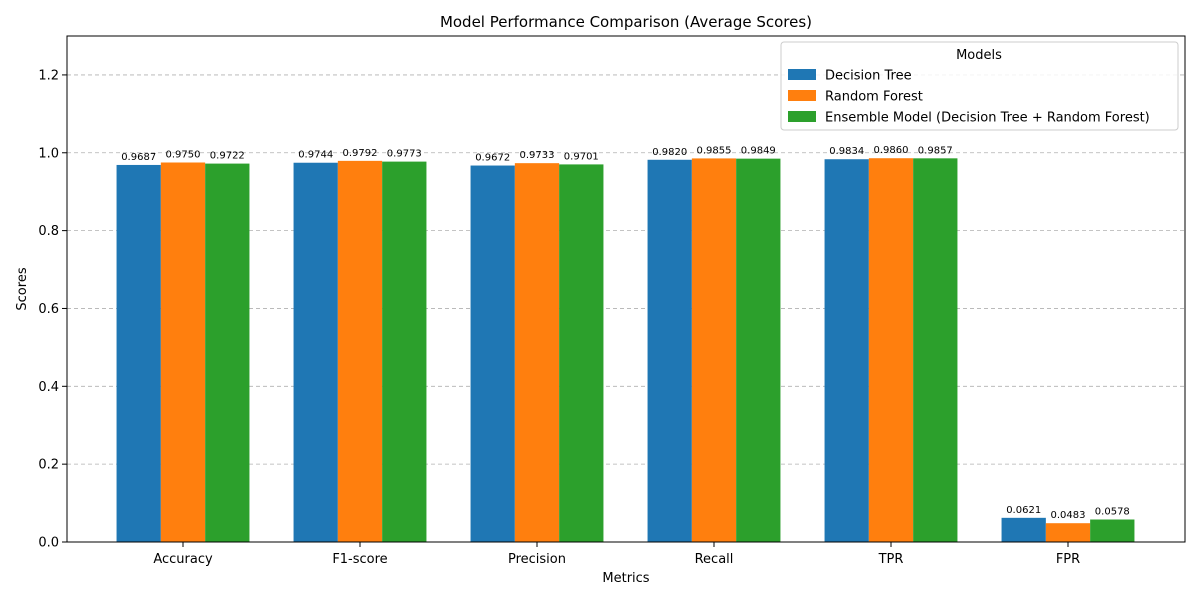  I want to click on data-label: 0.9860, so click(891, 150).